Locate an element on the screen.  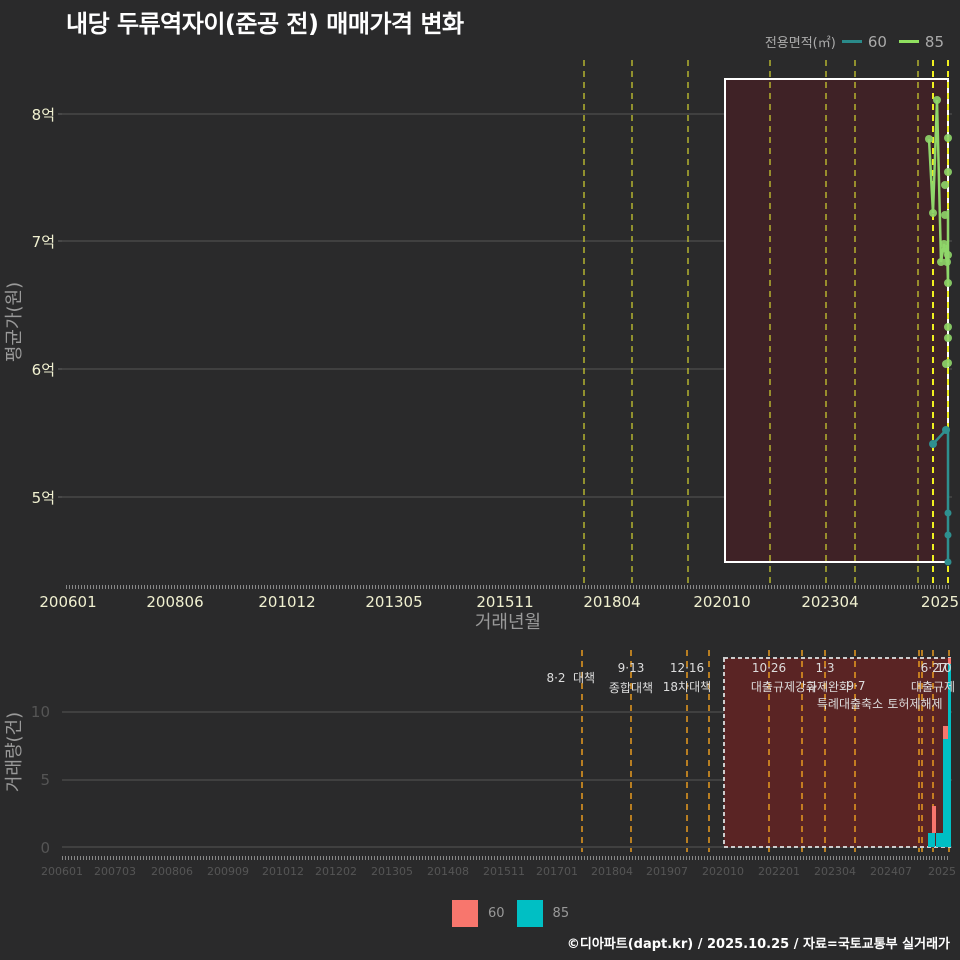
svg-text: 5 is located at coordinates (45, 780).